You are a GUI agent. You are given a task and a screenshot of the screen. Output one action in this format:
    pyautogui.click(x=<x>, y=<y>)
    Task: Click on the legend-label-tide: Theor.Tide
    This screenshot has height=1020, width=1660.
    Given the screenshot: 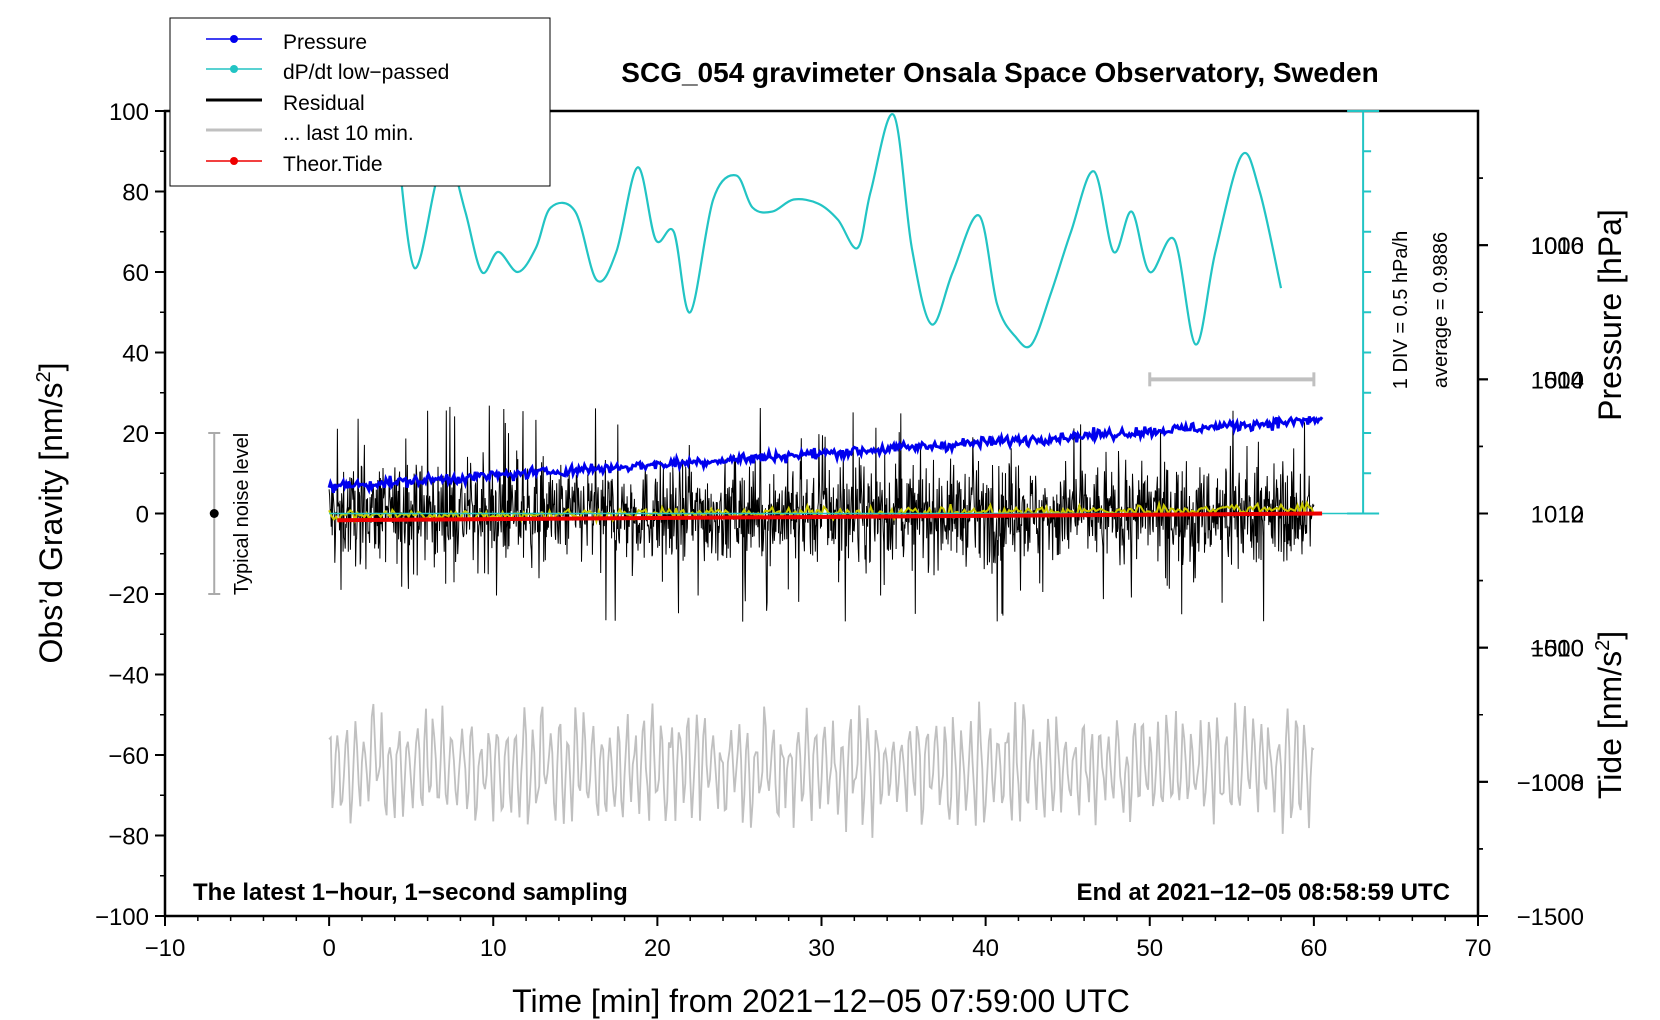 What is the action you would take?
    pyautogui.click(x=333, y=164)
    